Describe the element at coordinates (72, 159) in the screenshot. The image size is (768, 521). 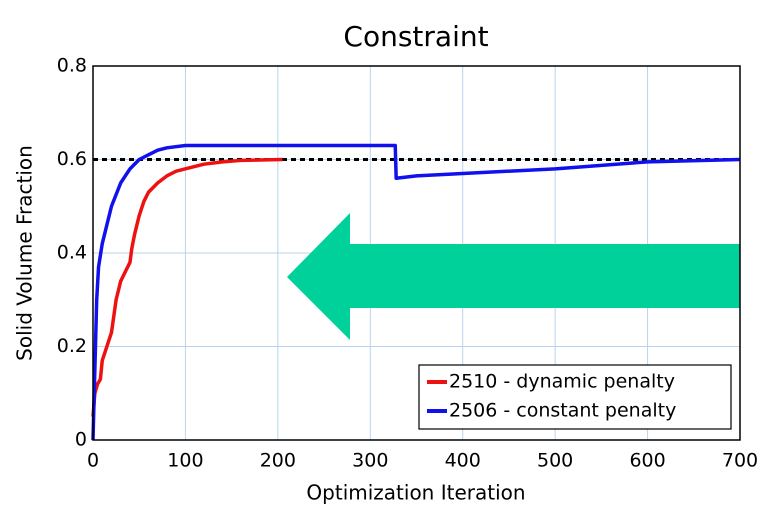
I see `y-tick-label: 0.6` at that location.